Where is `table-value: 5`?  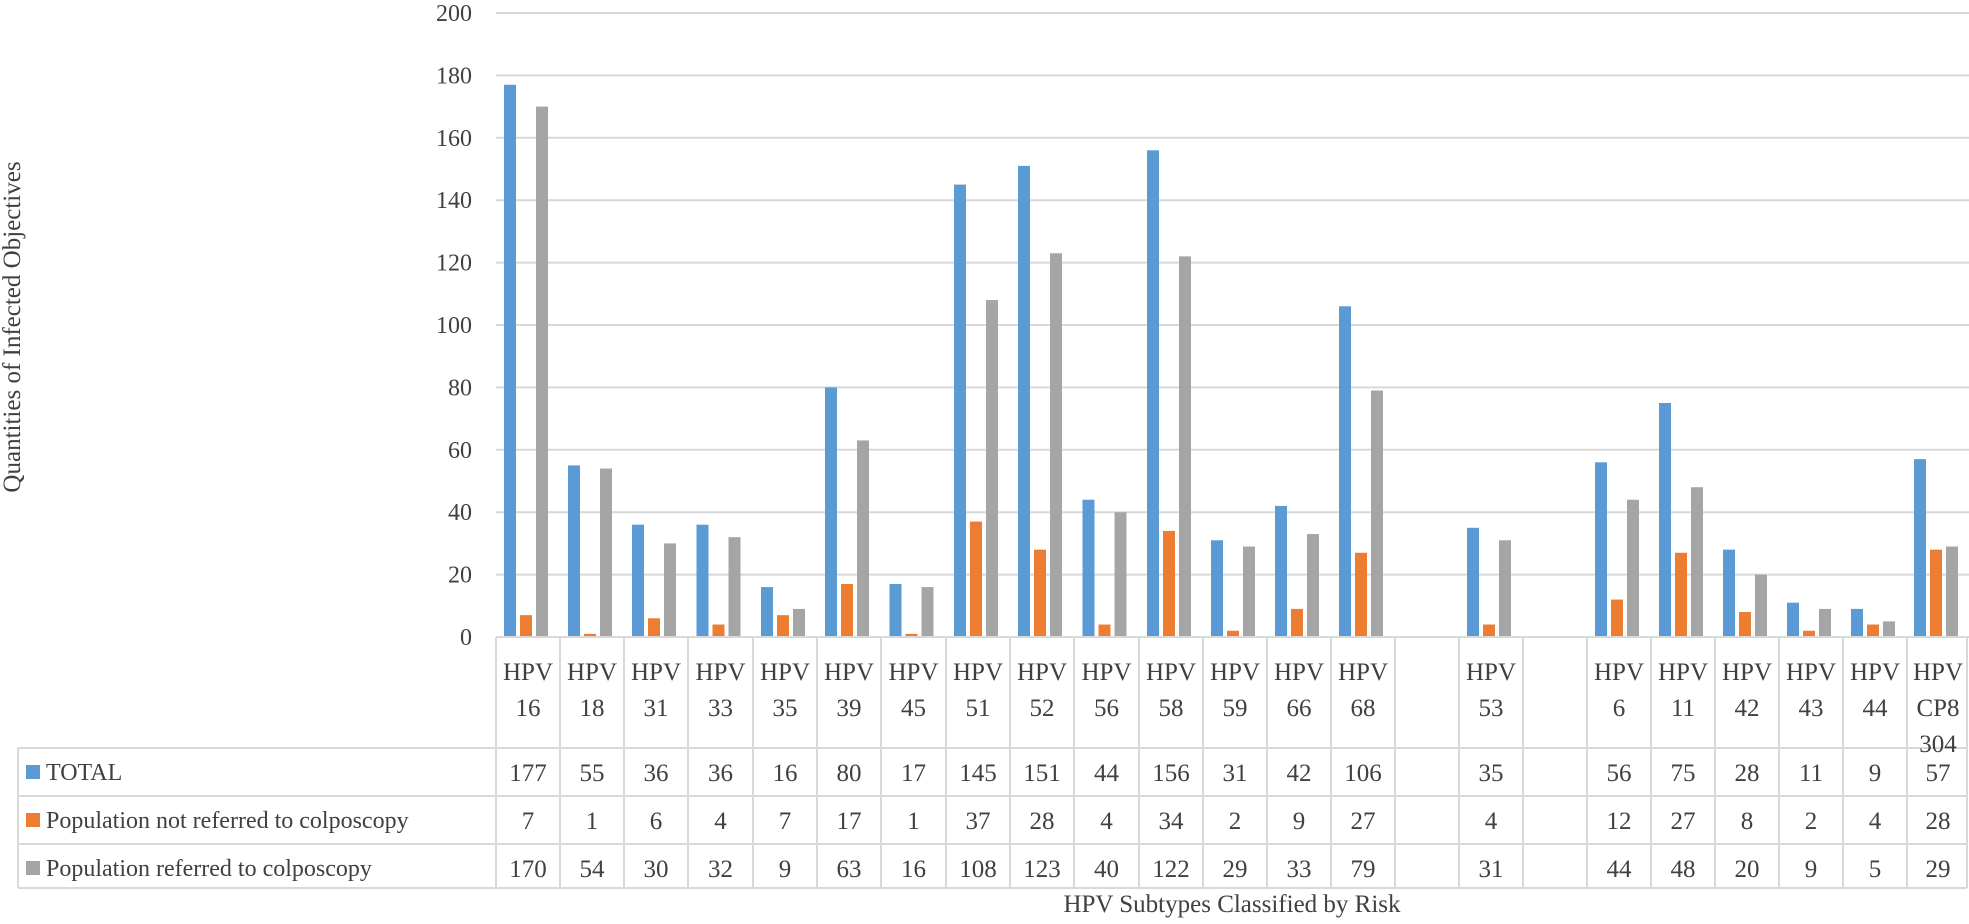
table-value: 5 is located at coordinates (1875, 869).